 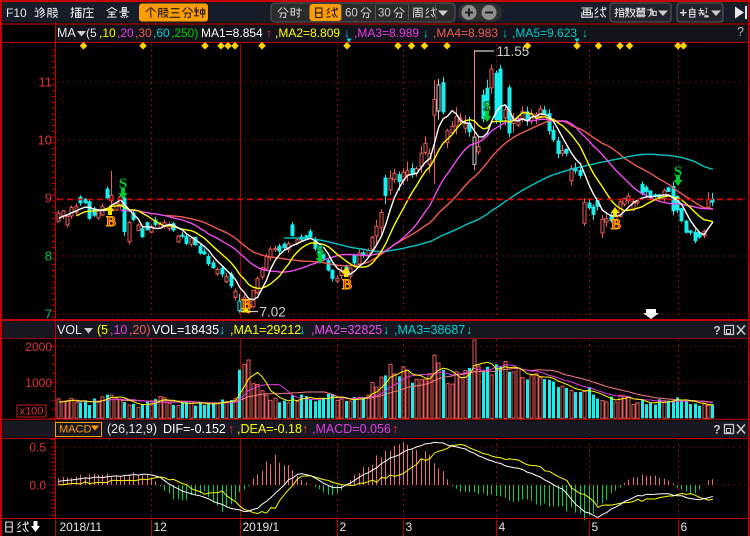 I want to click on svg-text: ,30, so click(x=143, y=33).